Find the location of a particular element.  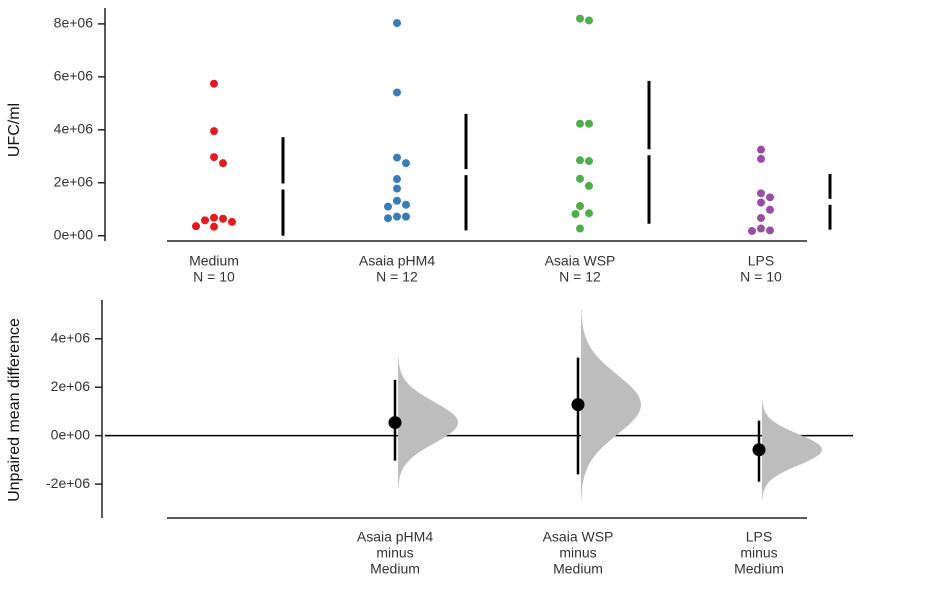

y-tick-label: -2e+06 is located at coordinates (68, 483).